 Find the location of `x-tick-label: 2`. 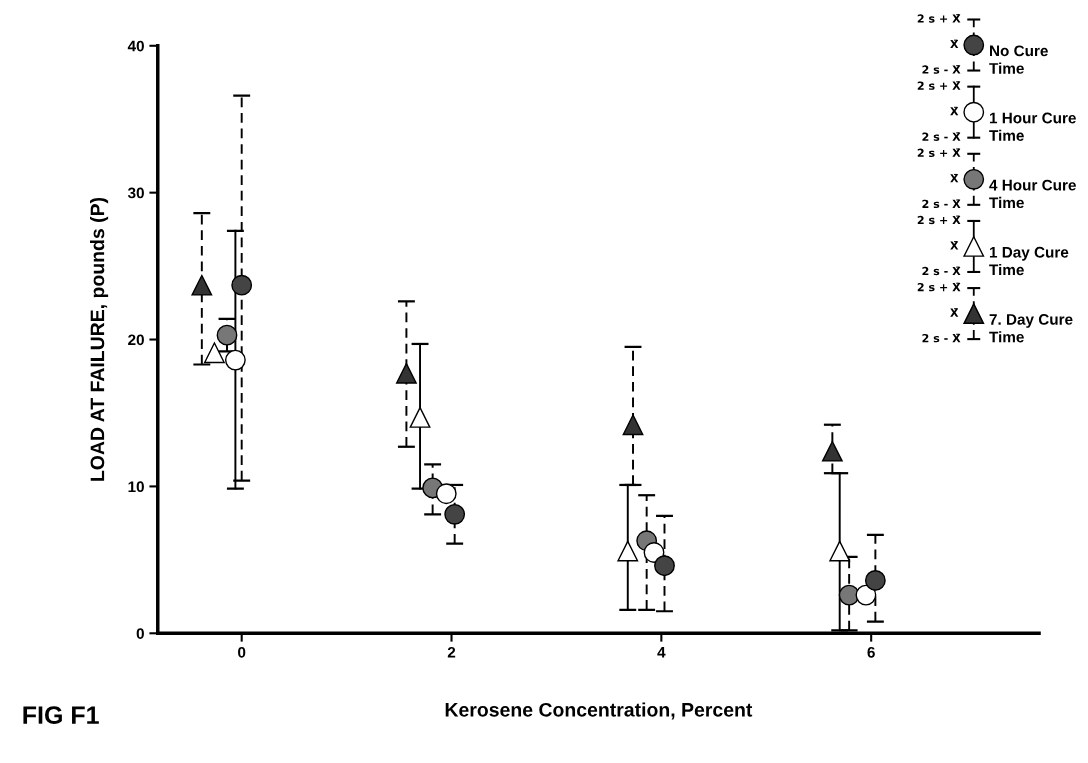

x-tick-label: 2 is located at coordinates (451, 652).